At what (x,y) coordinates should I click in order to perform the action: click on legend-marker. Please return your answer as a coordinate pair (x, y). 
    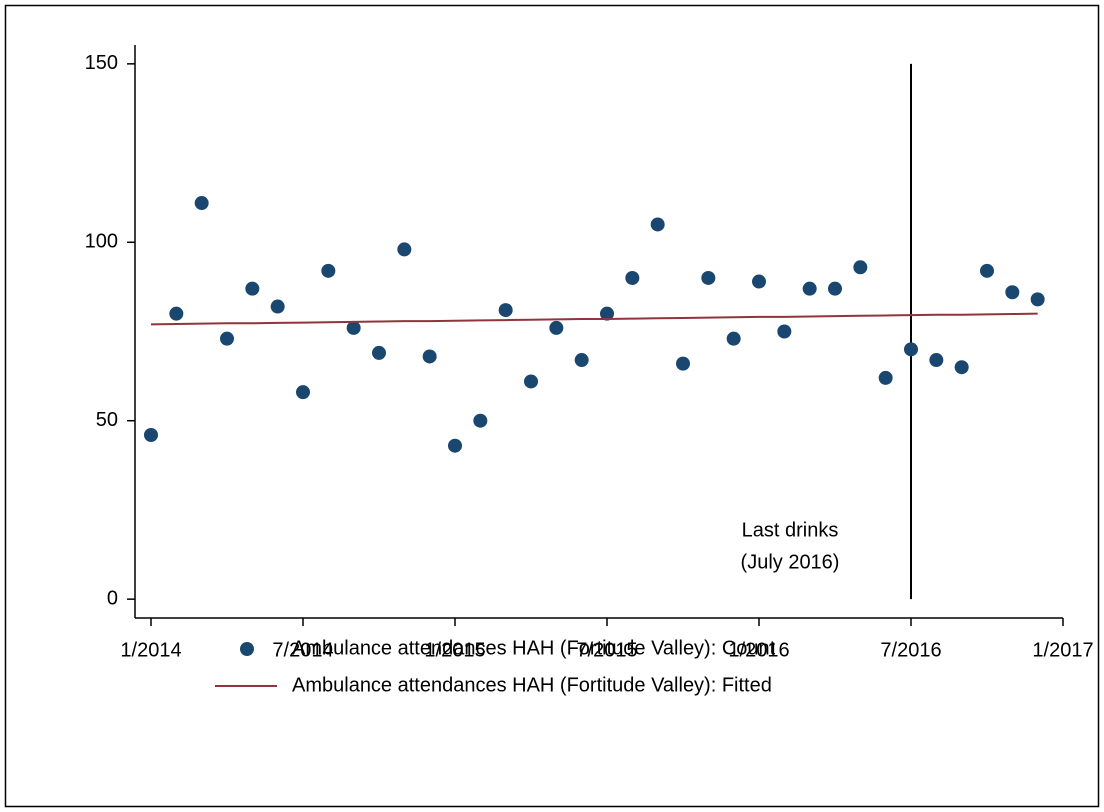
    Looking at the image, I should click on (247, 649).